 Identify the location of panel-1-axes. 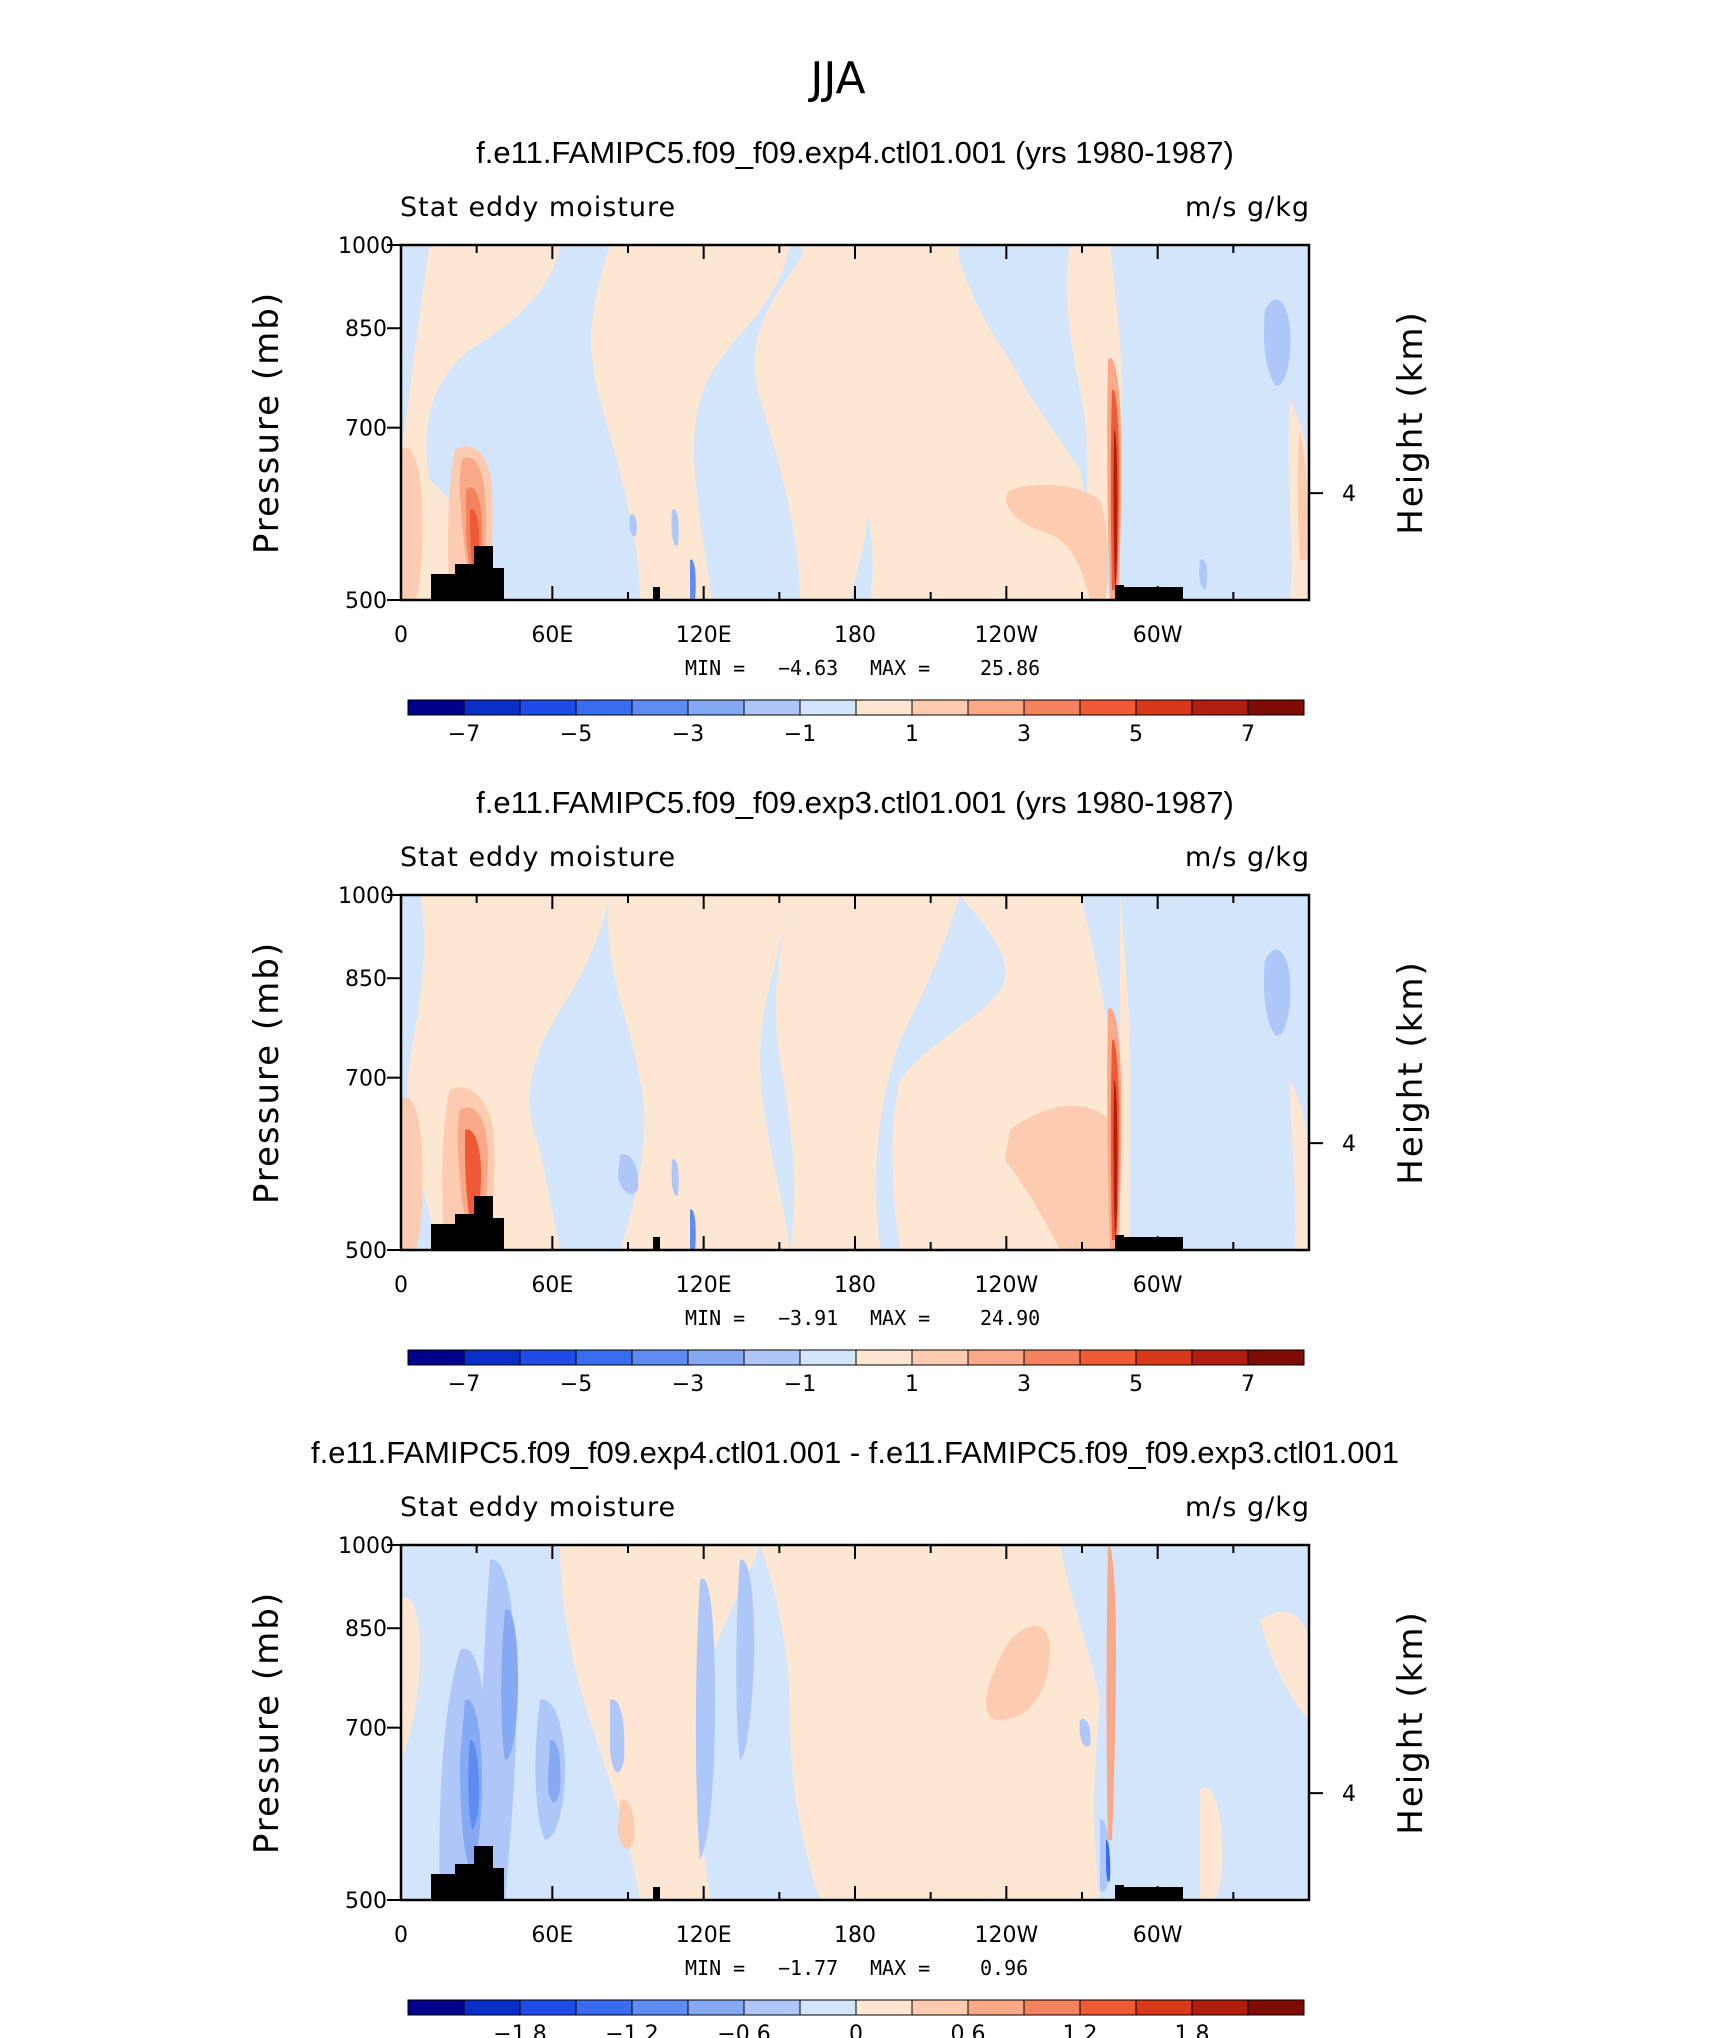
(855, 480).